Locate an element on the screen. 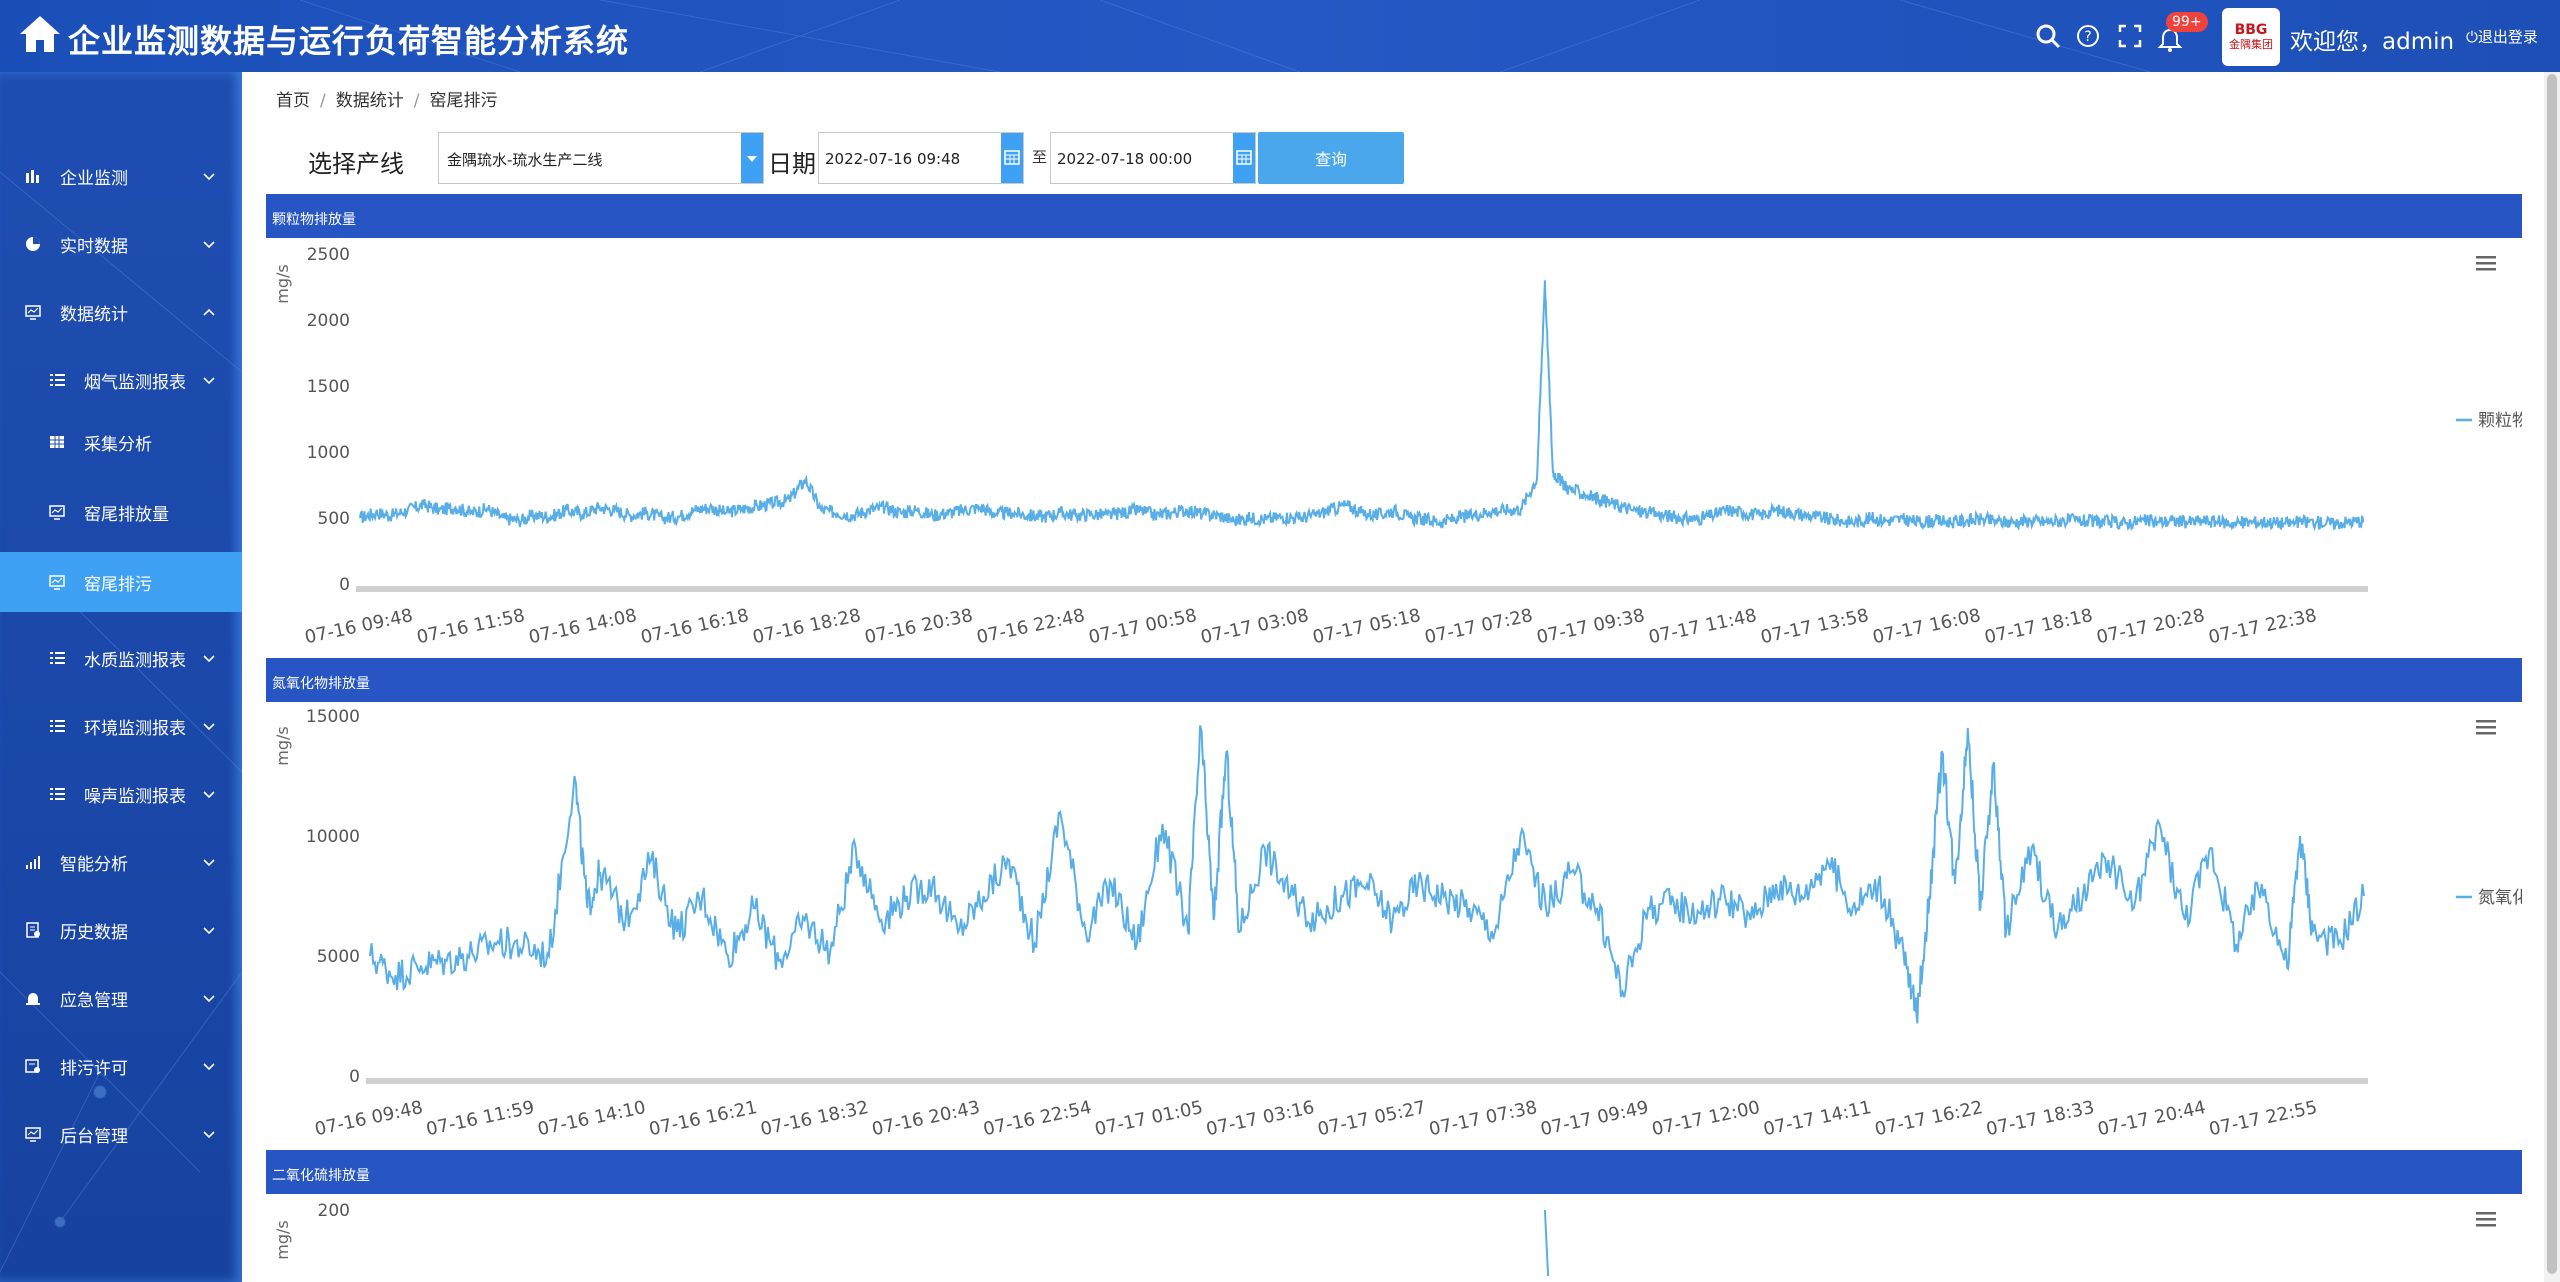 This screenshot has height=1282, width=2560. table-icon is located at coordinates (57, 442).